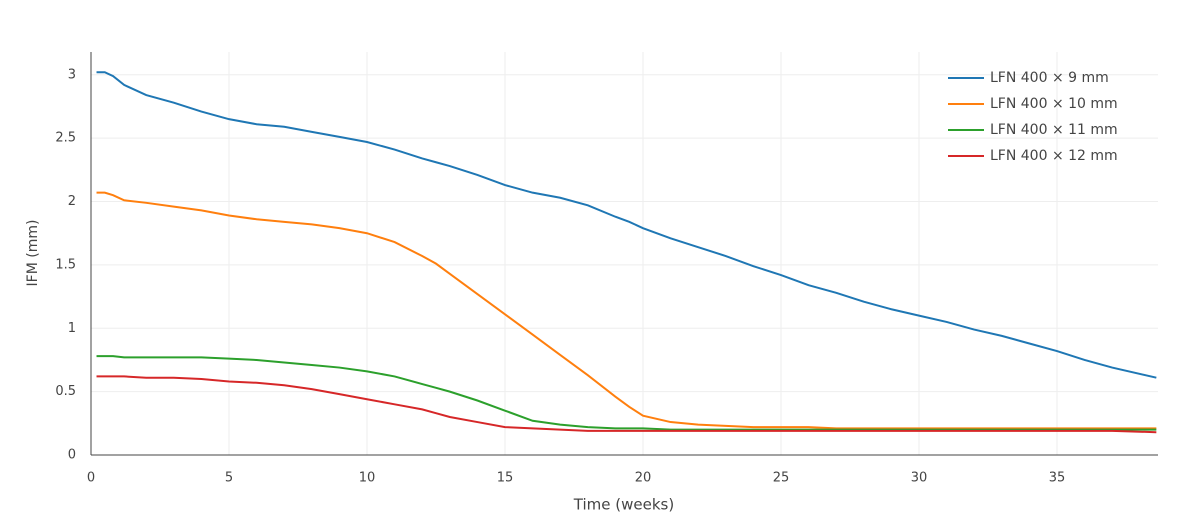 The image size is (1200, 515). I want to click on x-tick-label: 15, so click(505, 478).